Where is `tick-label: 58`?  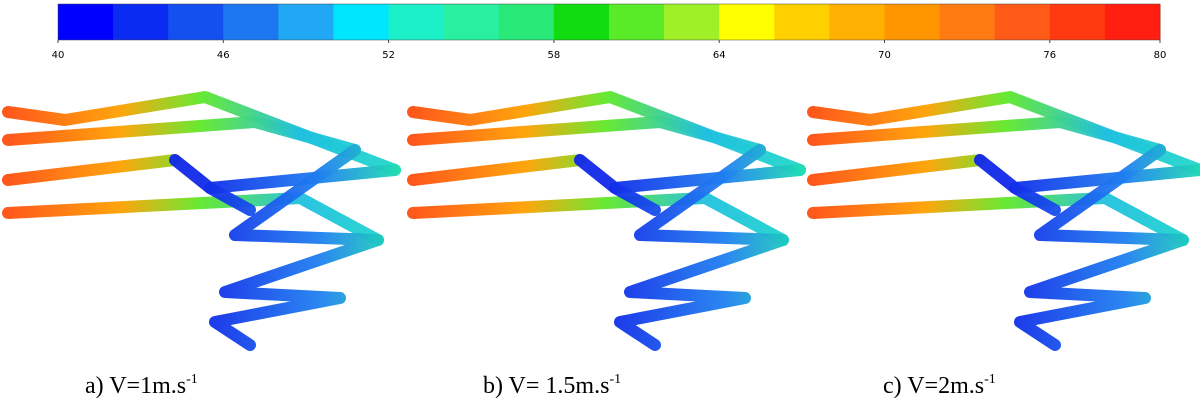
tick-label: 58 is located at coordinates (554, 55).